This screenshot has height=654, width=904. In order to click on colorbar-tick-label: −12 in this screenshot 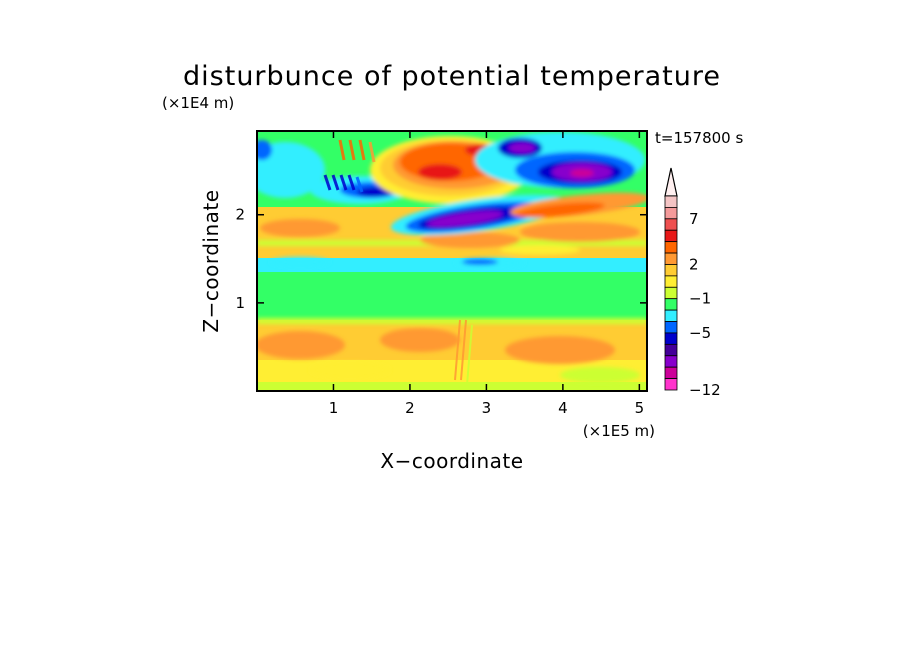, I will do `click(705, 390)`.